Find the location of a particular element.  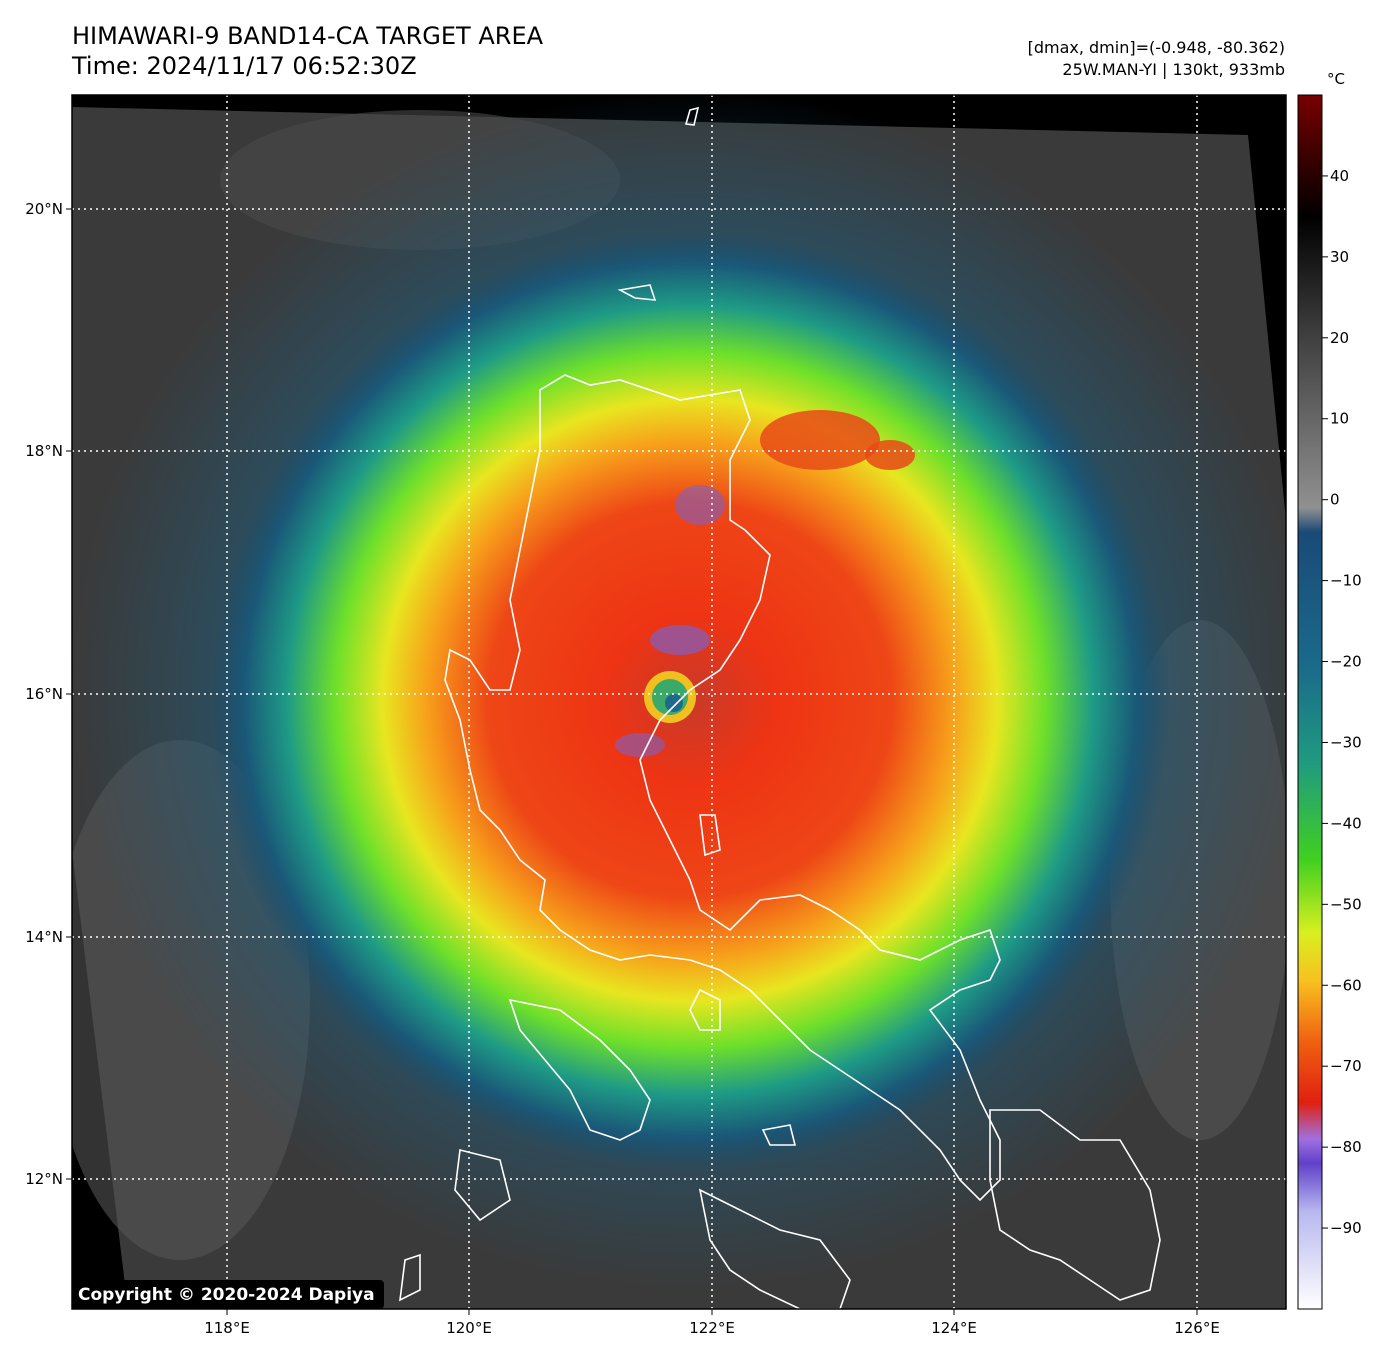

map-title: HIMAWARI-9 BAND14-CA TARGET AREA is located at coordinates (308, 36).